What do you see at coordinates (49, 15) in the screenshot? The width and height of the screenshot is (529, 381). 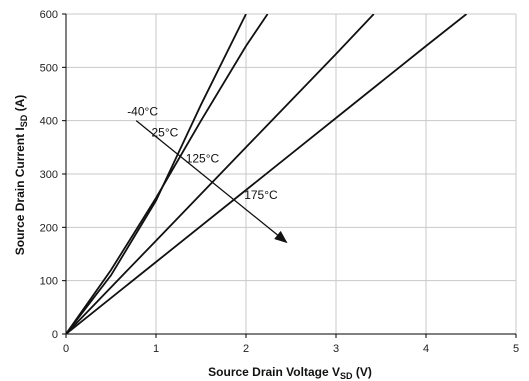 I see `y-tick-label-6: 600` at bounding box center [49, 15].